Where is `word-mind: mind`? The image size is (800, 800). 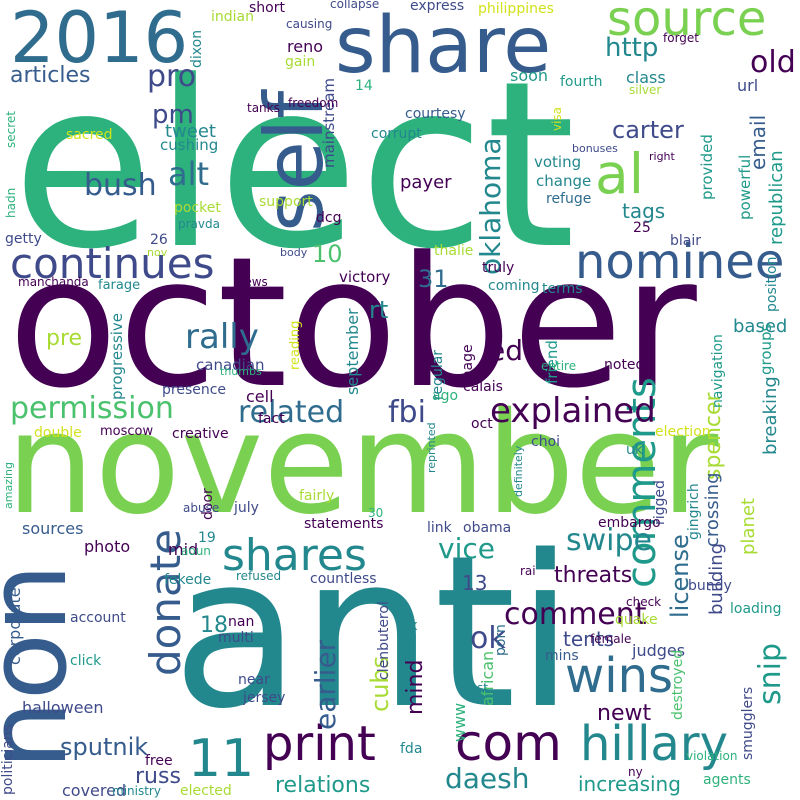
word-mind: mind is located at coordinates (415, 687).